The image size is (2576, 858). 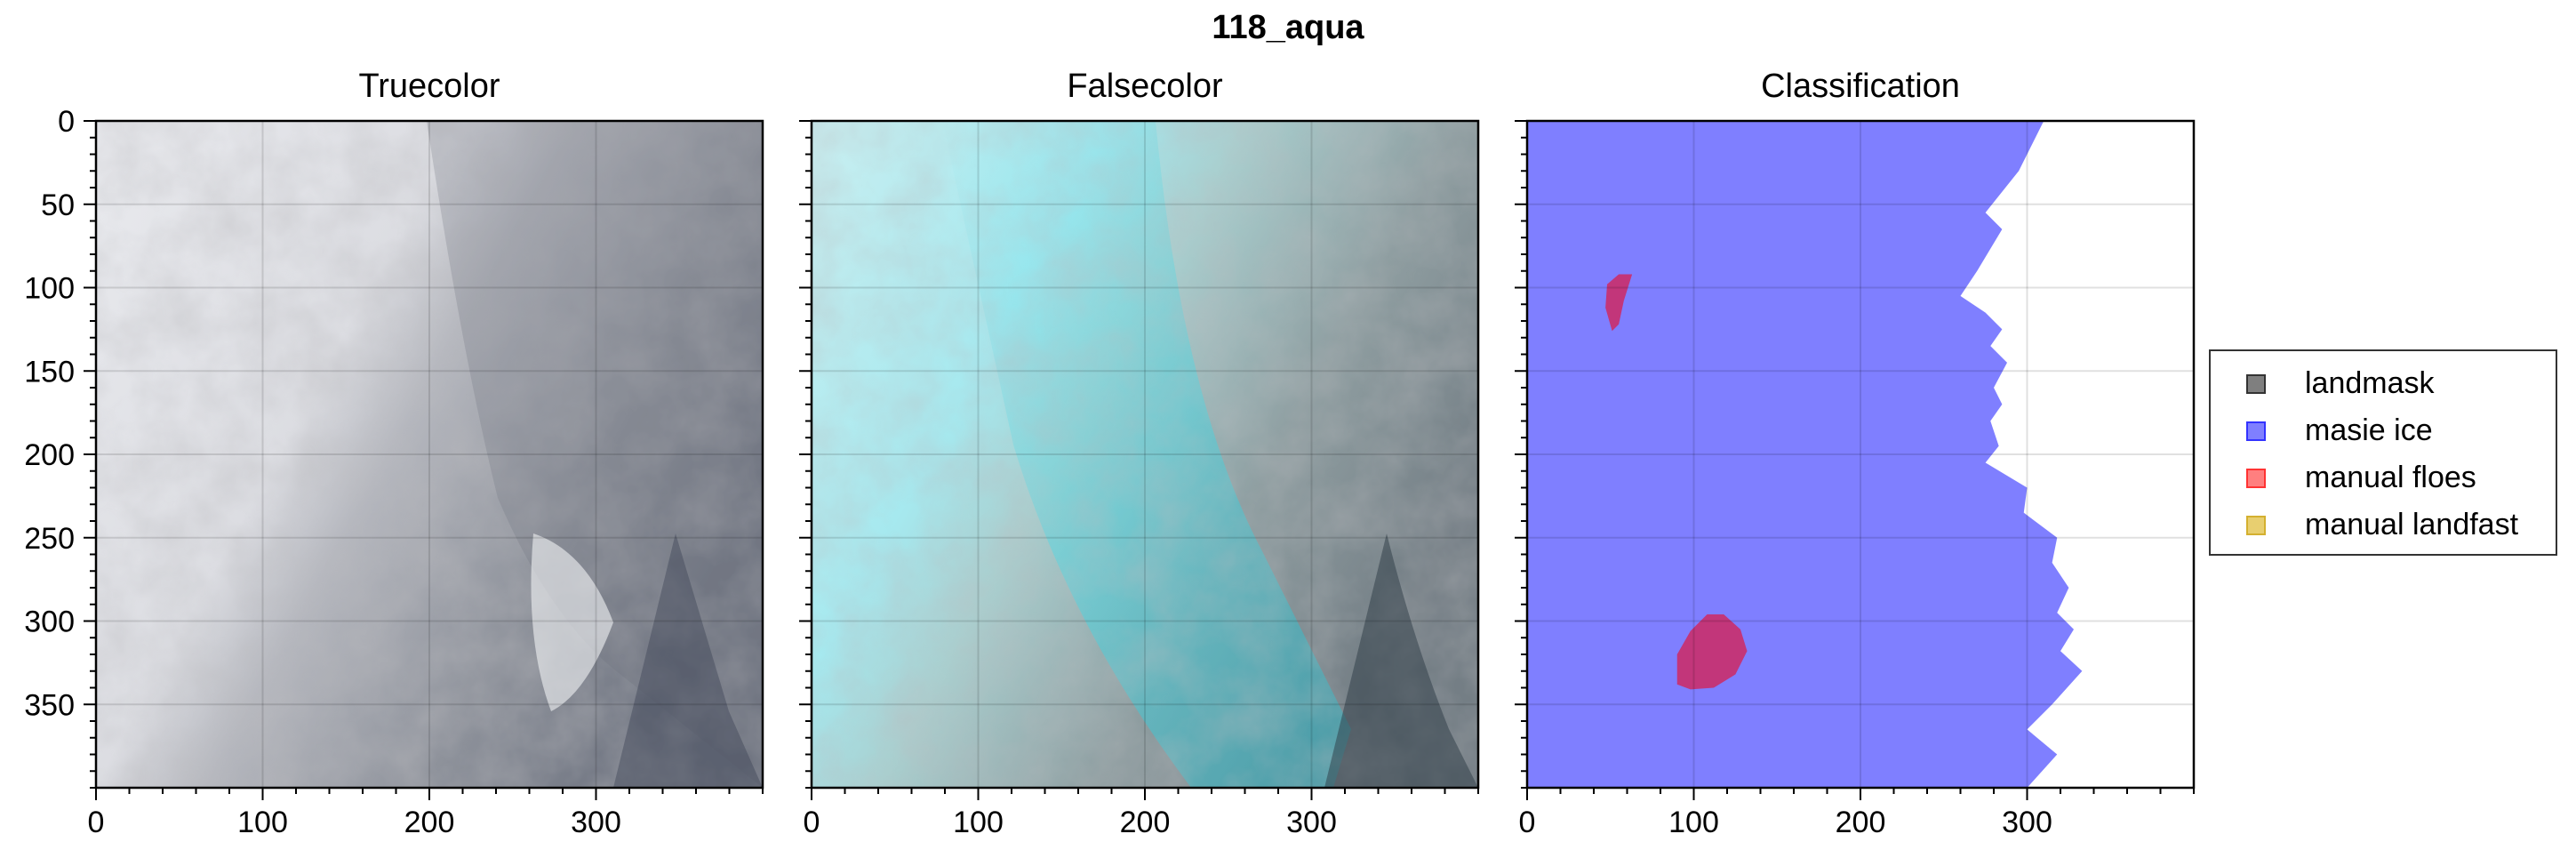 What do you see at coordinates (49, 455) in the screenshot?
I see `y-tick-label: 200` at bounding box center [49, 455].